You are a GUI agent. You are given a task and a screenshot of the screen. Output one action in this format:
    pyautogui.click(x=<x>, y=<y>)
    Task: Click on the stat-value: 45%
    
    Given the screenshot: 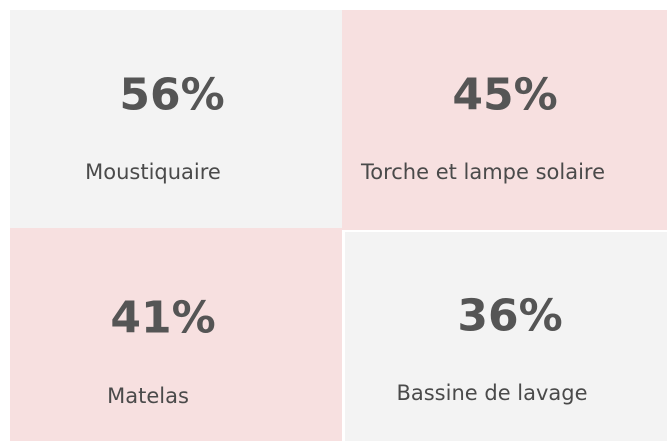 What is the action you would take?
    pyautogui.click(x=505, y=95)
    